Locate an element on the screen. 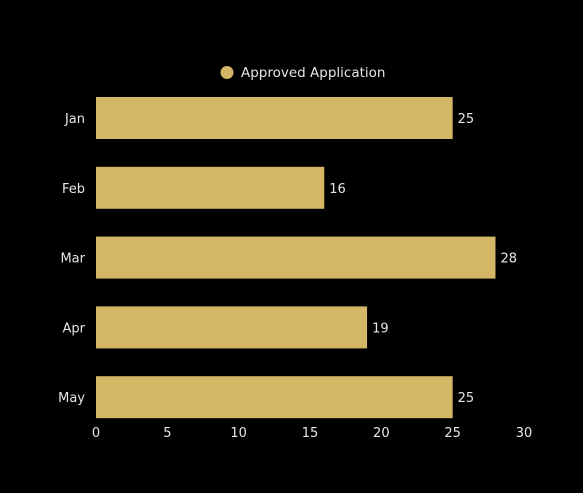  bar-apr is located at coordinates (232, 327).